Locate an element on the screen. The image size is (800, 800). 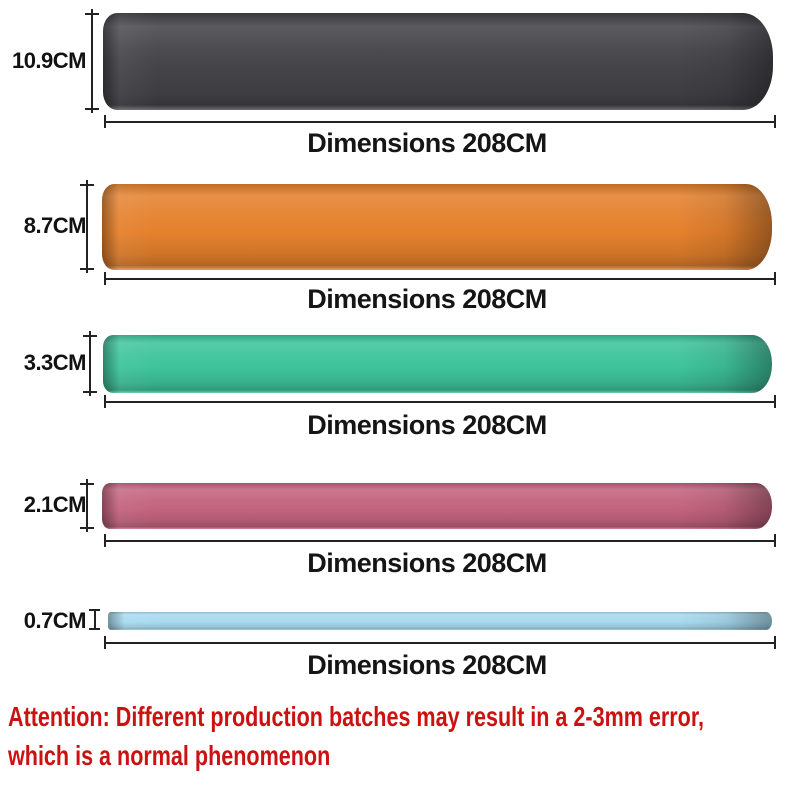
band-width-label: 8.7CM is located at coordinates (55, 225).